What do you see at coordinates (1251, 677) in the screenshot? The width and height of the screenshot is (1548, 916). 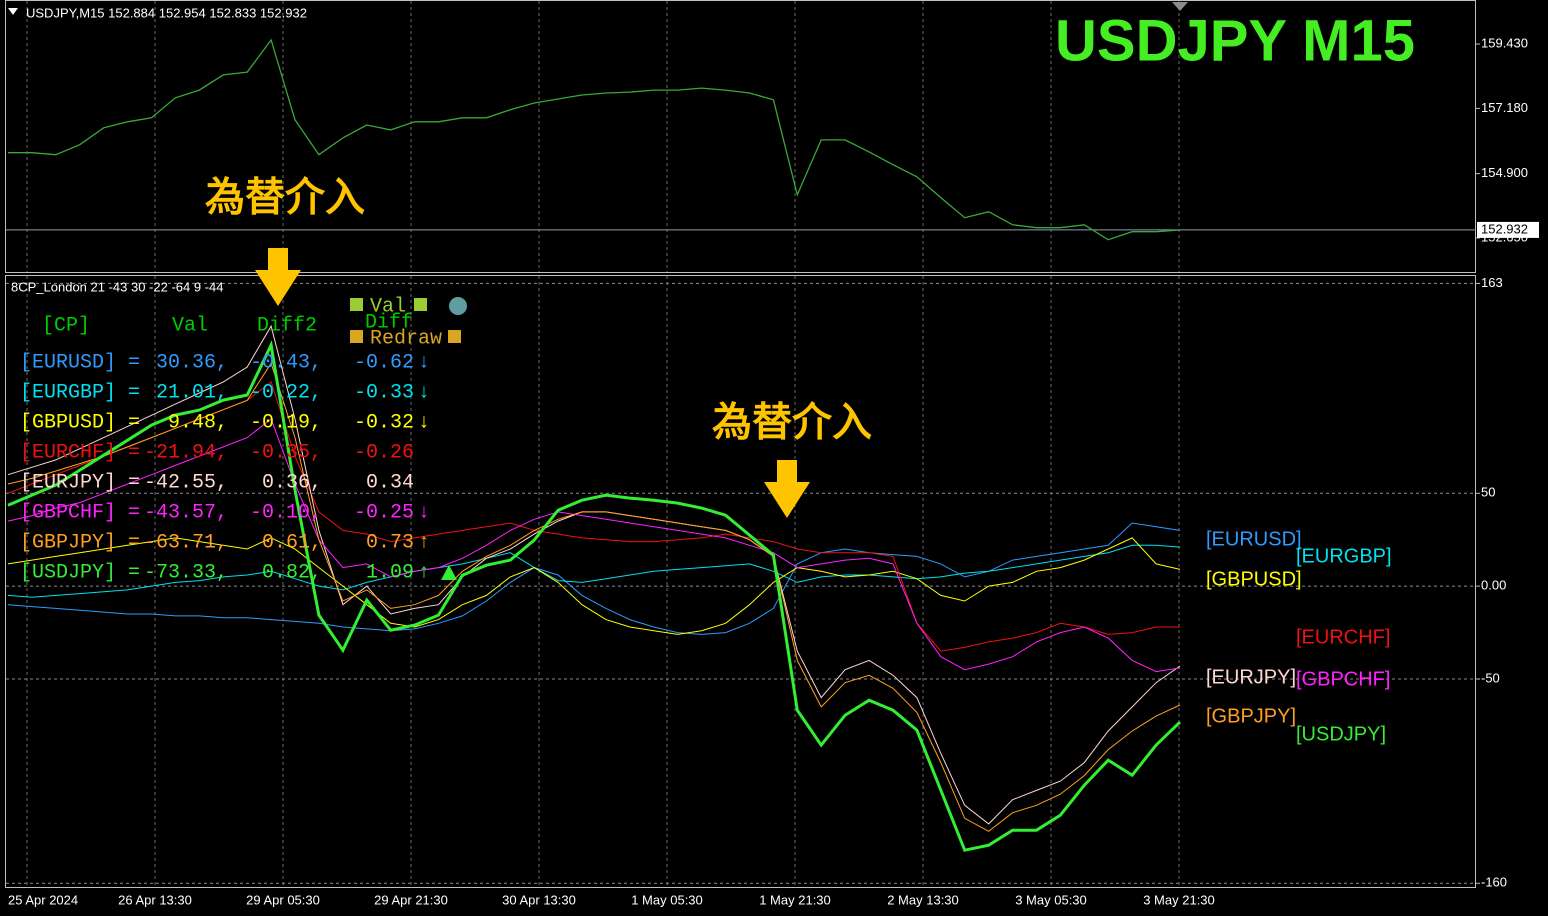 I see `legend-label: [EURJPY]` at bounding box center [1251, 677].